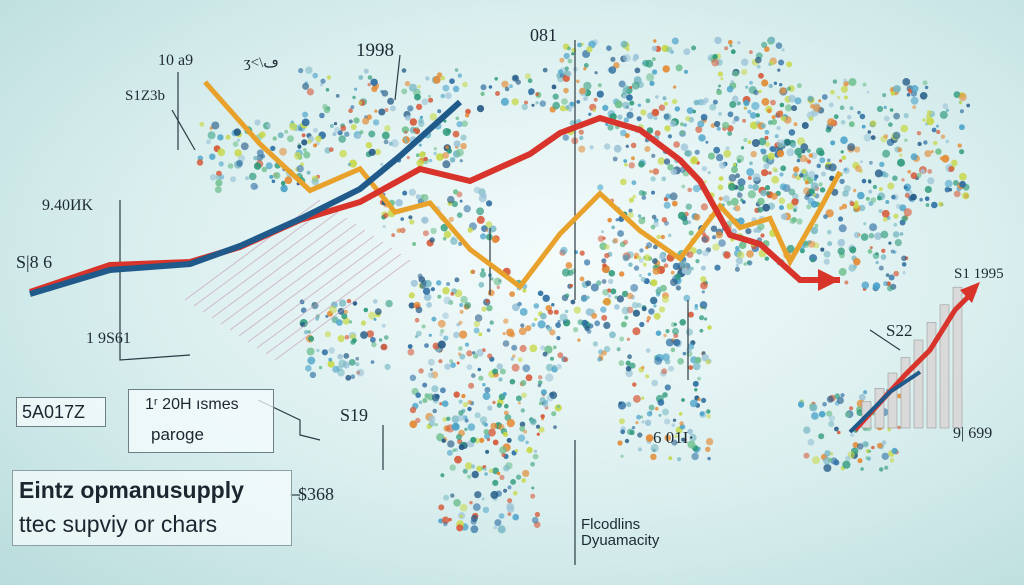 This screenshot has width=1024, height=585. I want to click on hatch-line, so click(306, 286).